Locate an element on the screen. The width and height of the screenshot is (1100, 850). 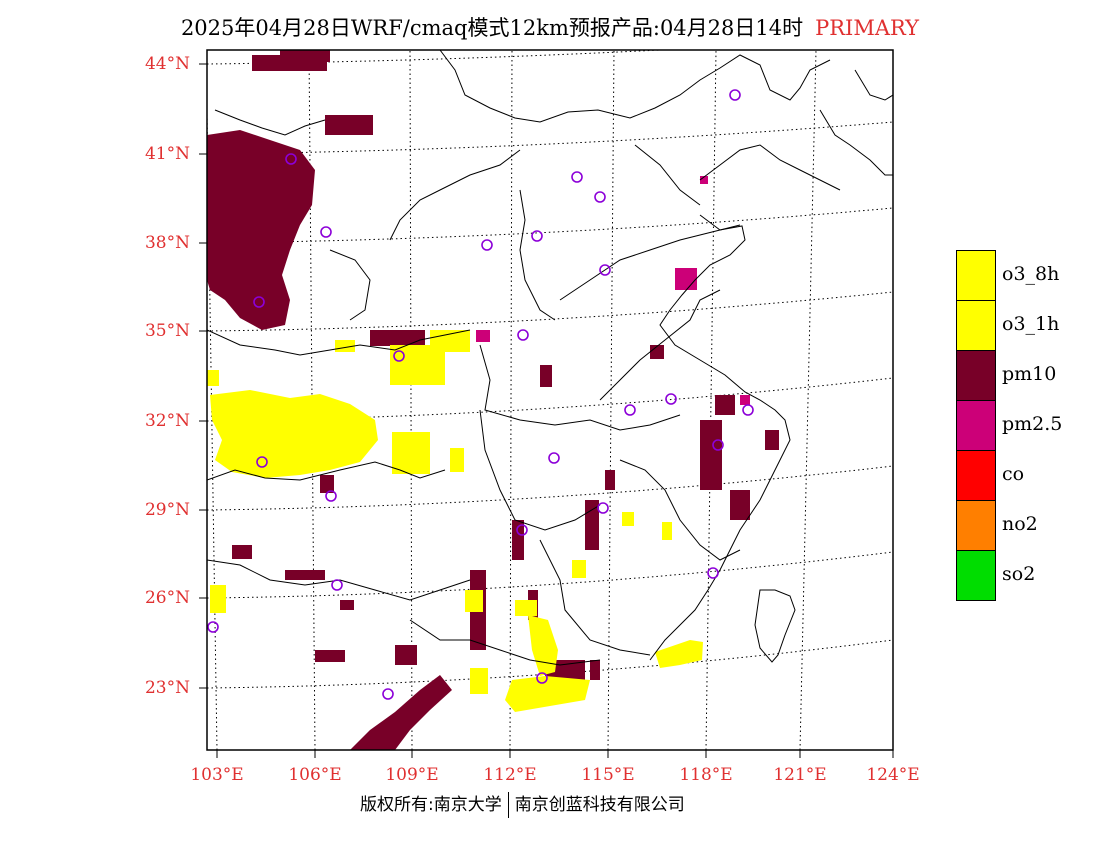
map-title-main: 2025年04月28日WRF/cmaq模式12km预报产品:04月28日14时 is located at coordinates (492, 28).